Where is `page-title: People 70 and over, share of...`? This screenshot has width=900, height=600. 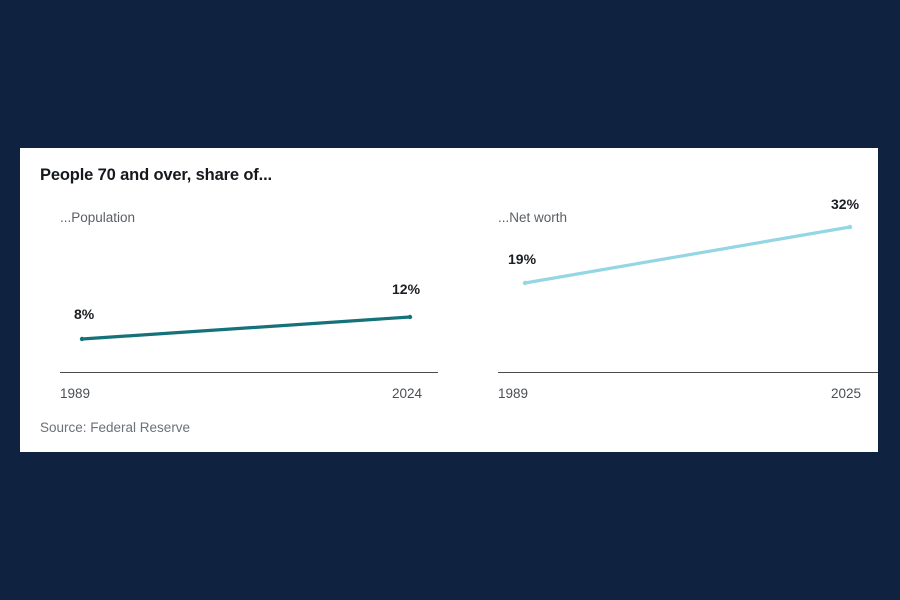 page-title: People 70 and over, share of... is located at coordinates (156, 175).